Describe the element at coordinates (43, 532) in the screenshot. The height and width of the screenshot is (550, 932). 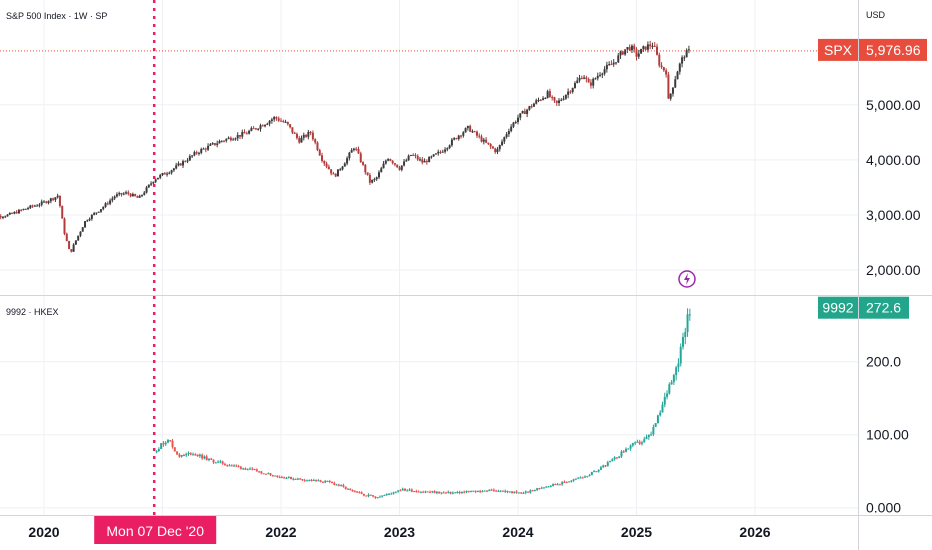
I see `x-tick-label: 2020` at that location.